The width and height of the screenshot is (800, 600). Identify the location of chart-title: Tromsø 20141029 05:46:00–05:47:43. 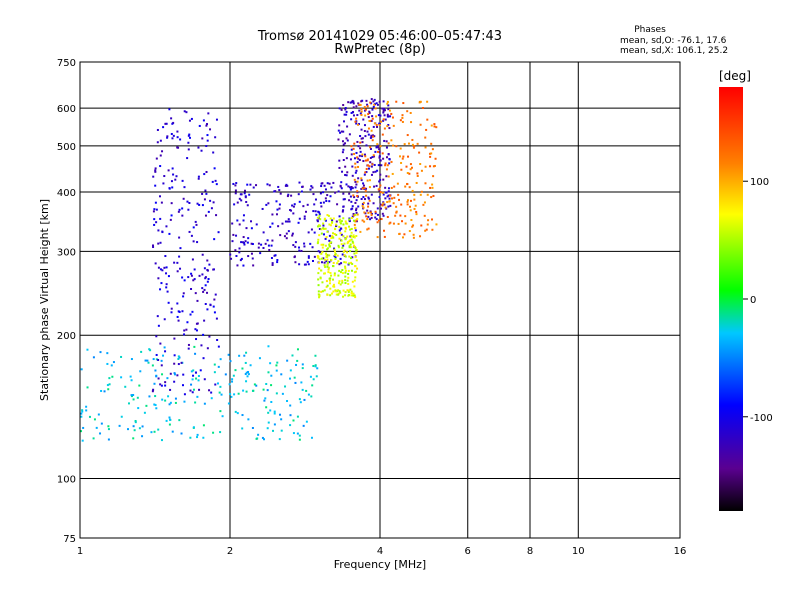
(379, 36).